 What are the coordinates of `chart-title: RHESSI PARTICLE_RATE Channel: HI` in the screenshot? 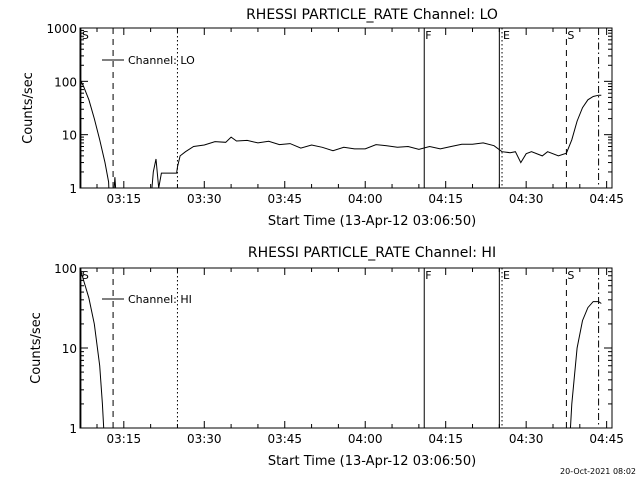 It's located at (372, 253).